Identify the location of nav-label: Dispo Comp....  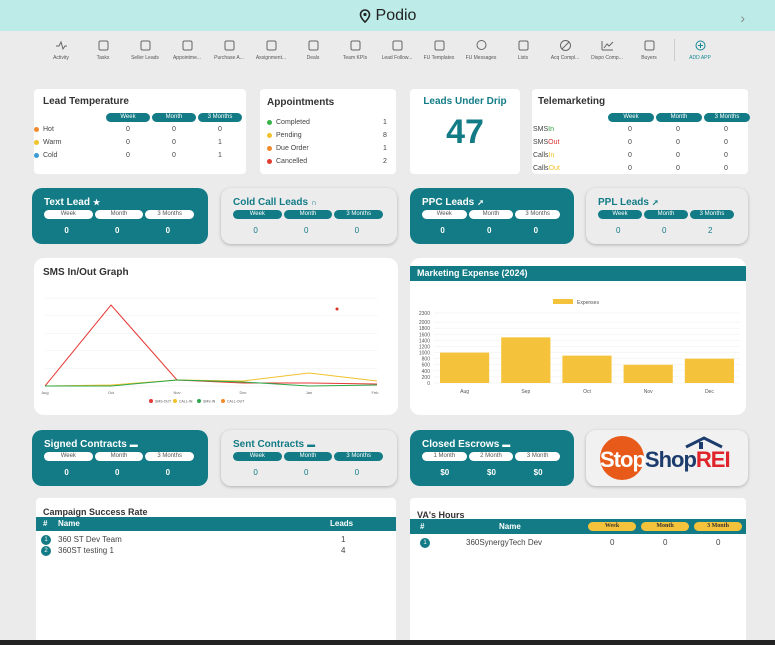
(607, 58).